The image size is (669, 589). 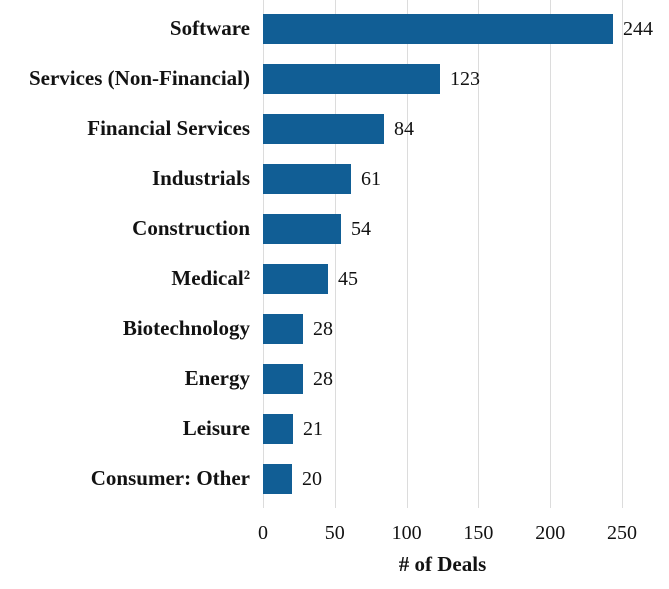 What do you see at coordinates (459, 479) in the screenshot?
I see `plot-cell: 20` at bounding box center [459, 479].